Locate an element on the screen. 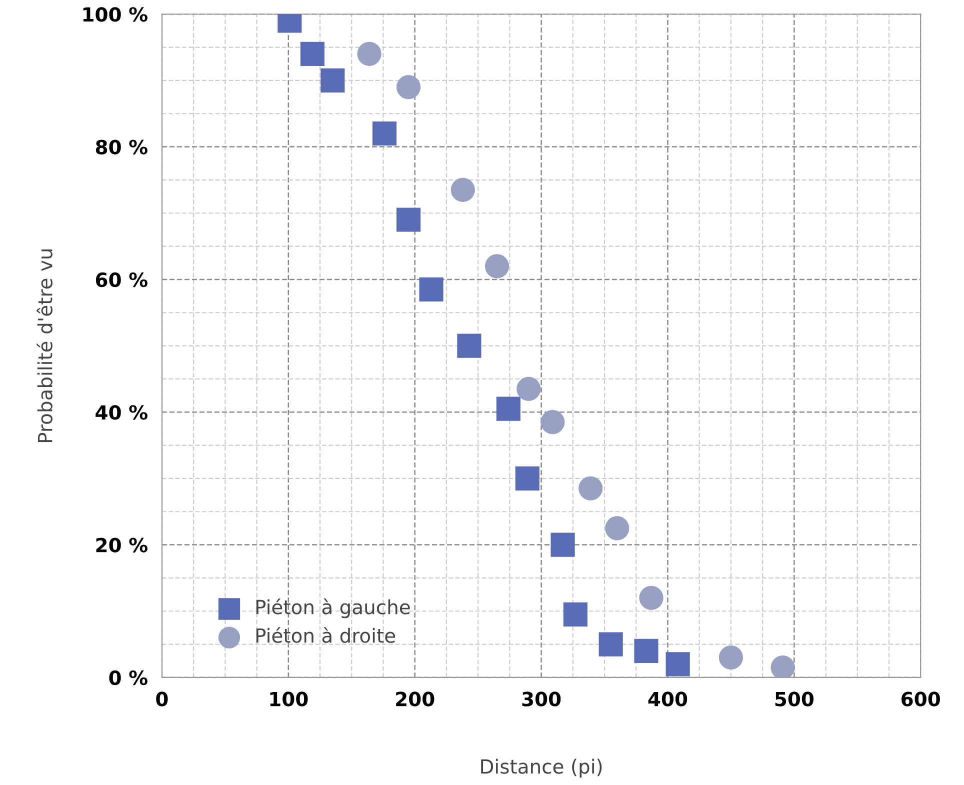 The width and height of the screenshot is (964, 785). y-tick-label: 60 % is located at coordinates (122, 280).